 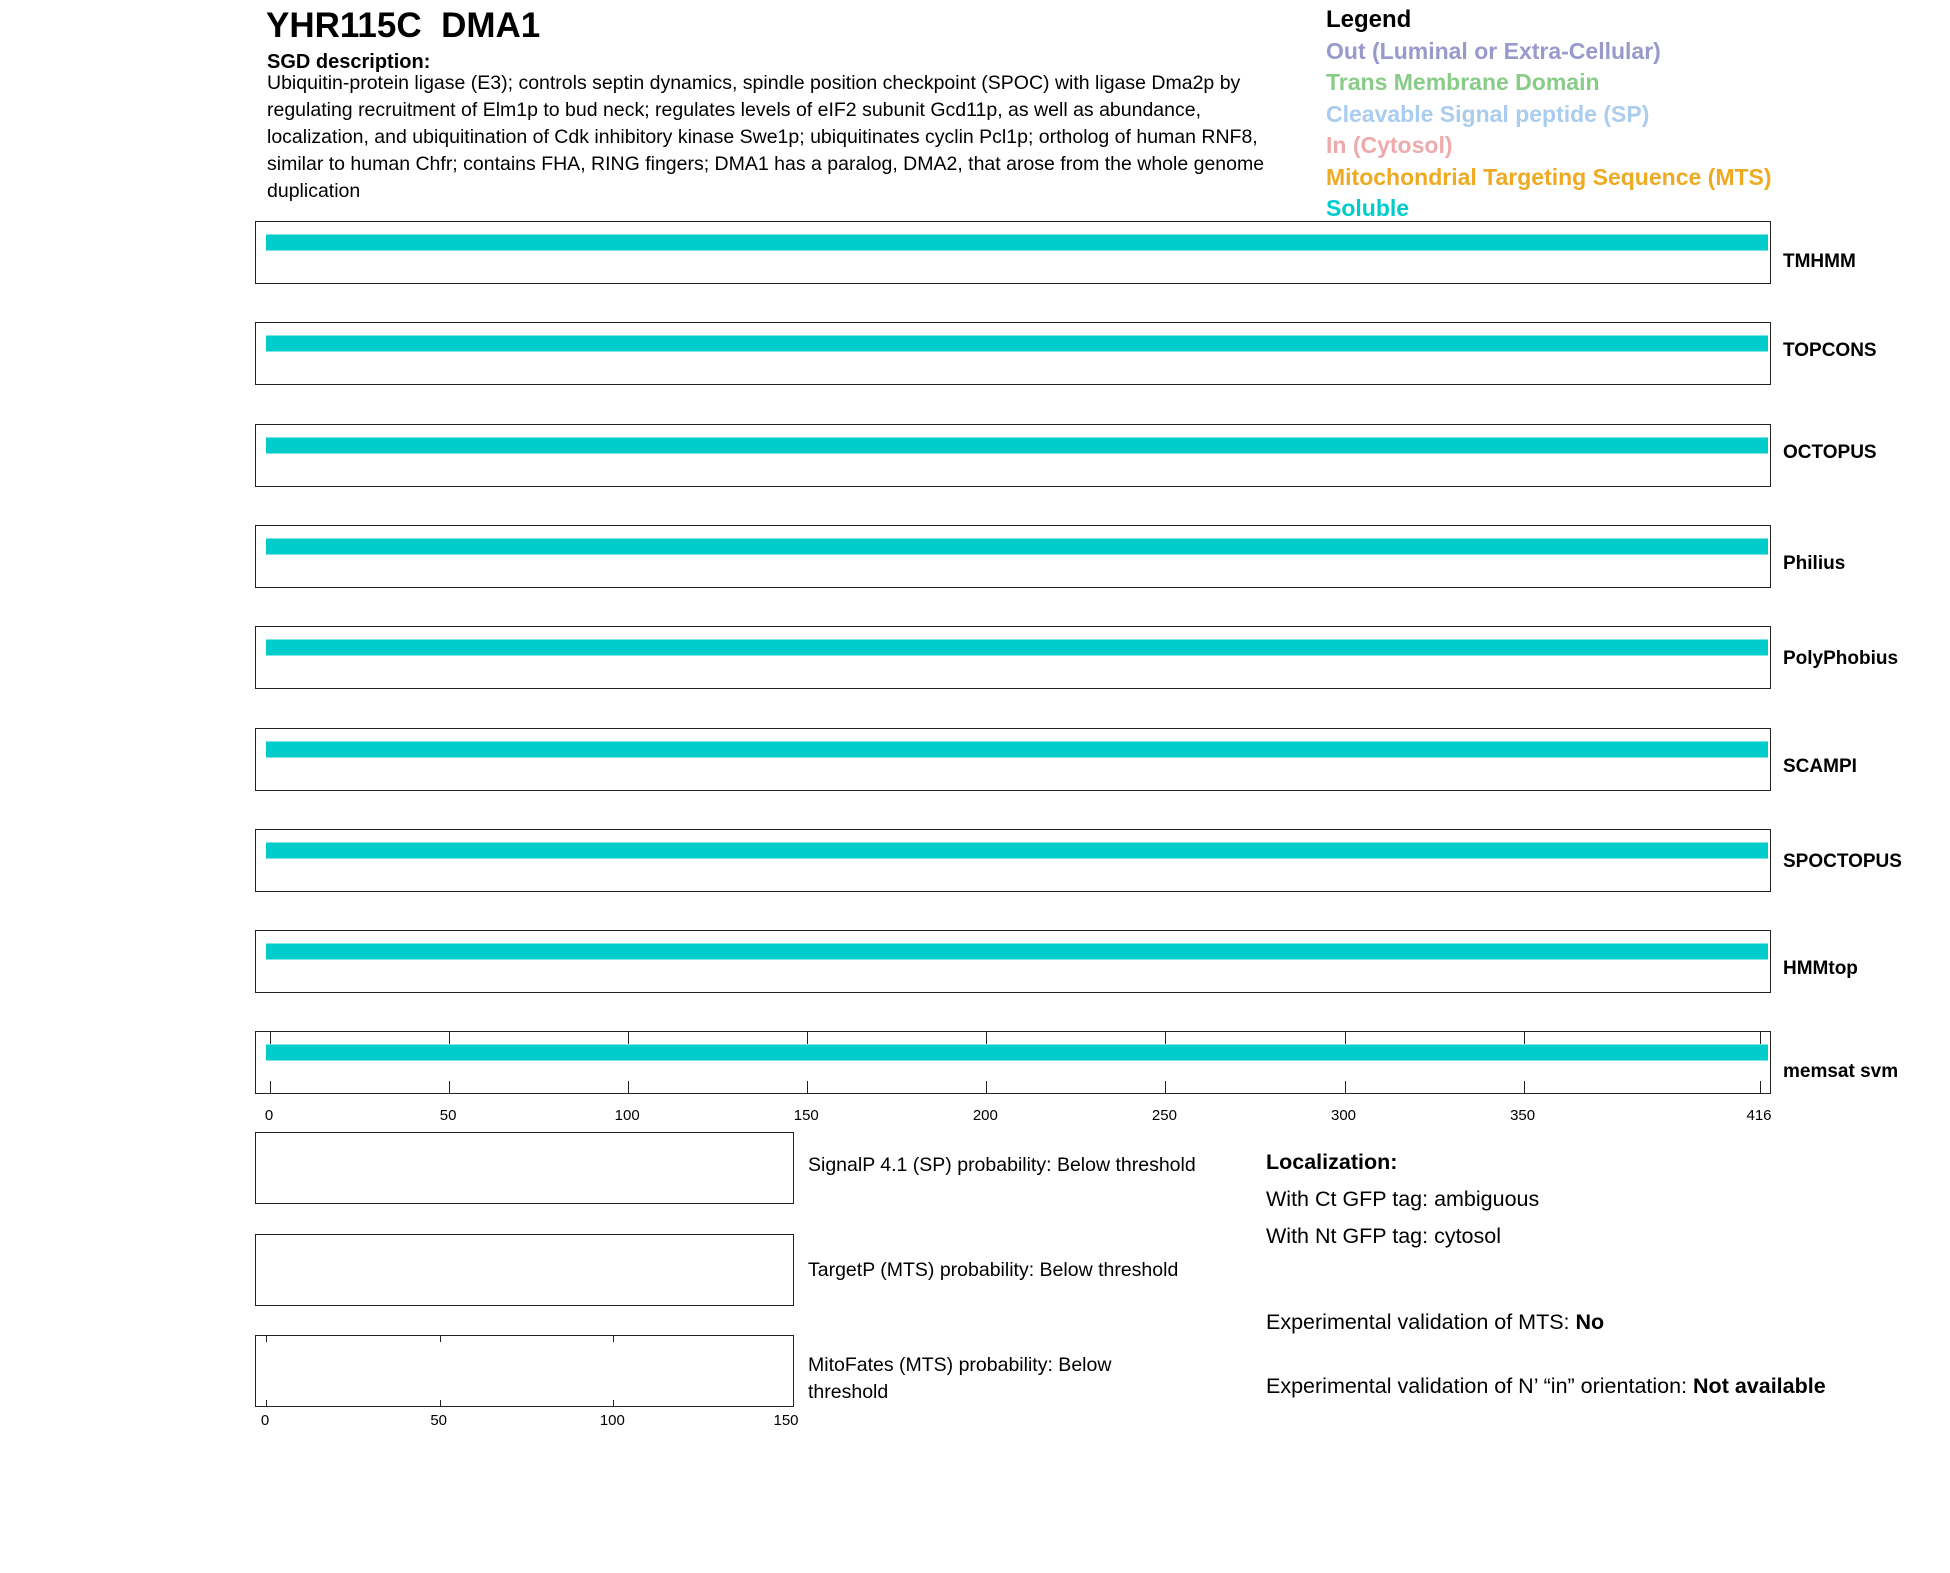 I want to click on legend-item: In (Cytosol), so click(x=1389, y=145).